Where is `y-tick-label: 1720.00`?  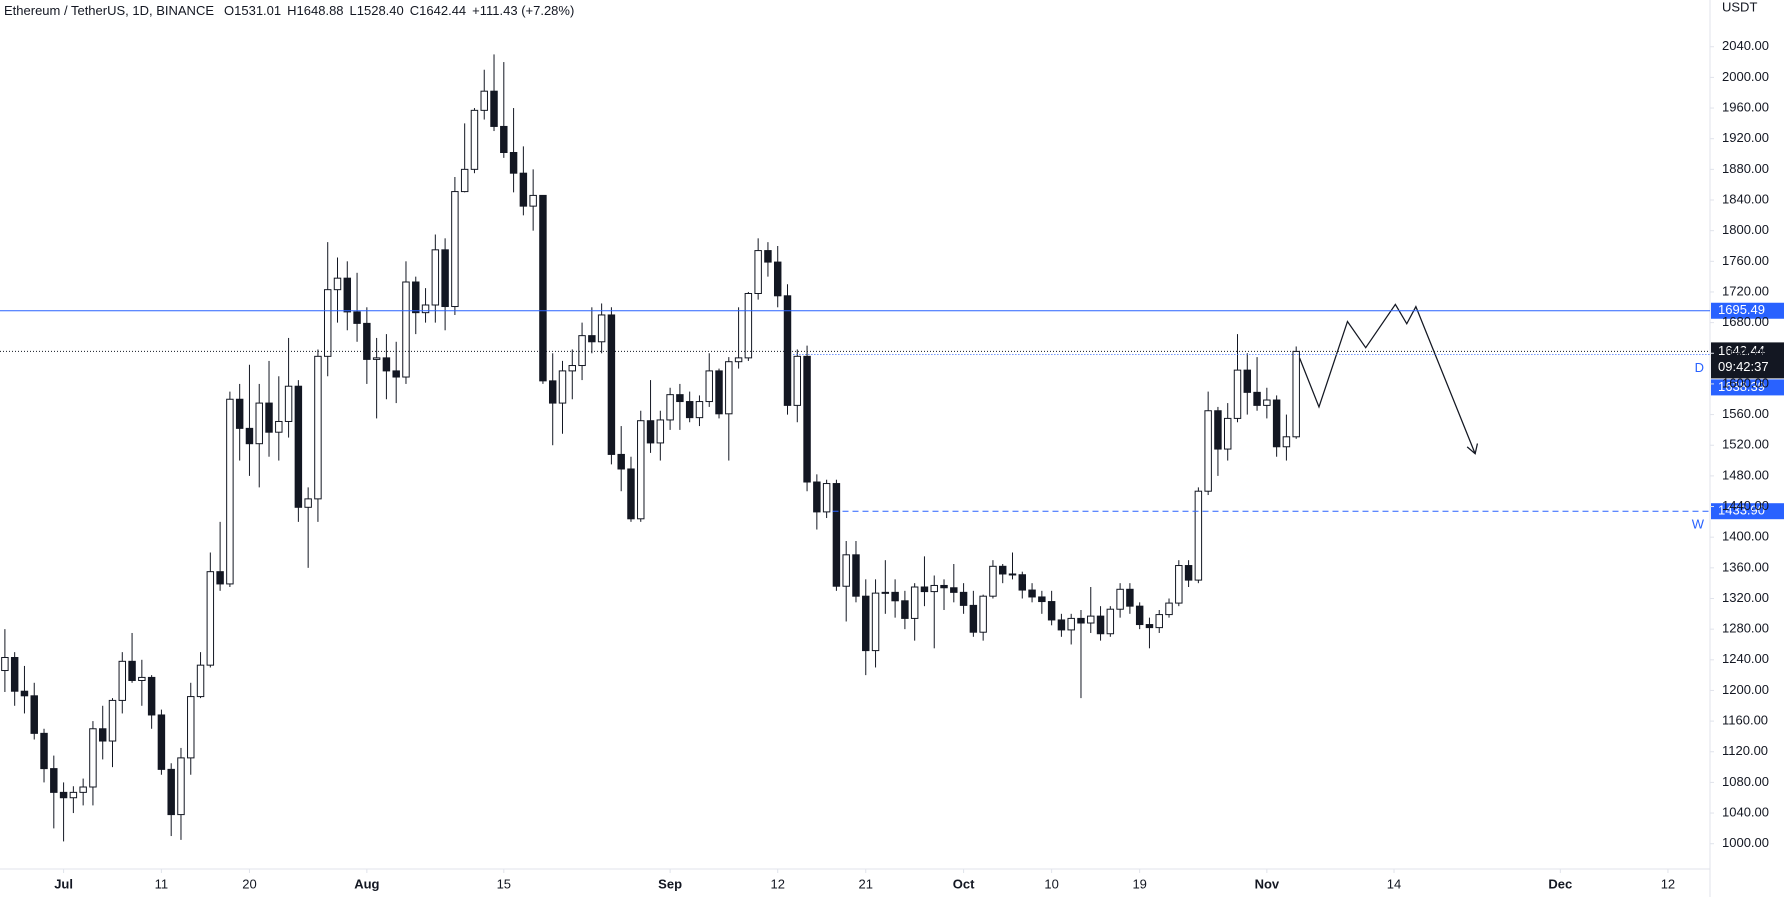 y-tick-label: 1720.00 is located at coordinates (1745, 290).